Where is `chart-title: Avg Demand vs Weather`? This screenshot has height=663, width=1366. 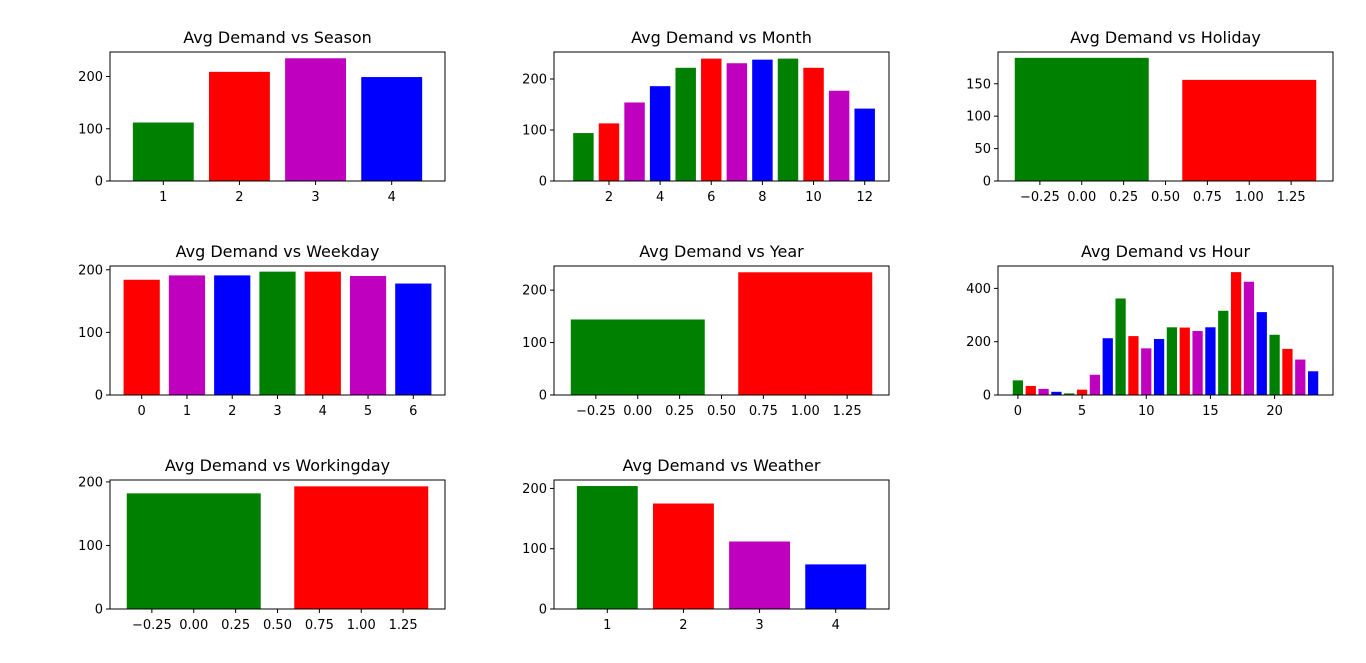
chart-title: Avg Demand vs Weather is located at coordinates (722, 465).